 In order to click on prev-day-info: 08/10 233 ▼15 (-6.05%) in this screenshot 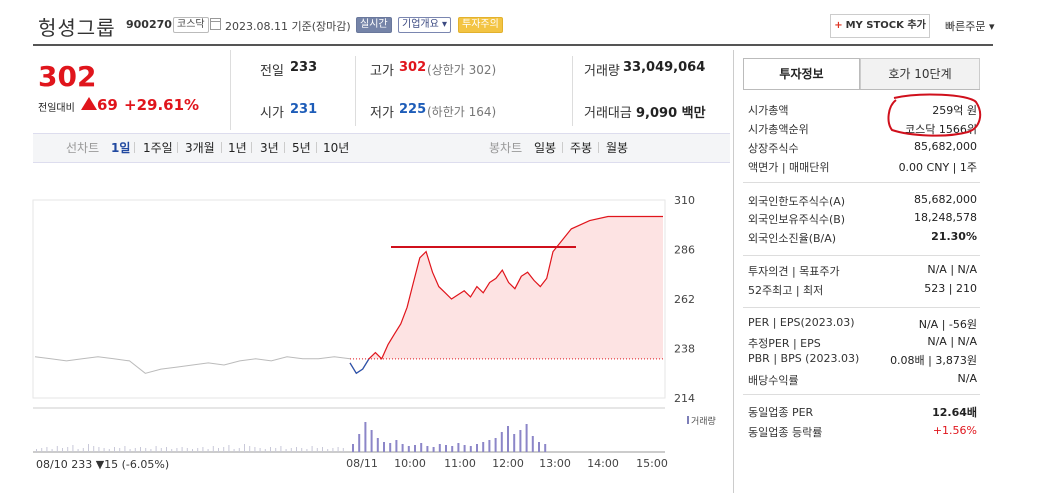, I will do `click(102, 464)`.